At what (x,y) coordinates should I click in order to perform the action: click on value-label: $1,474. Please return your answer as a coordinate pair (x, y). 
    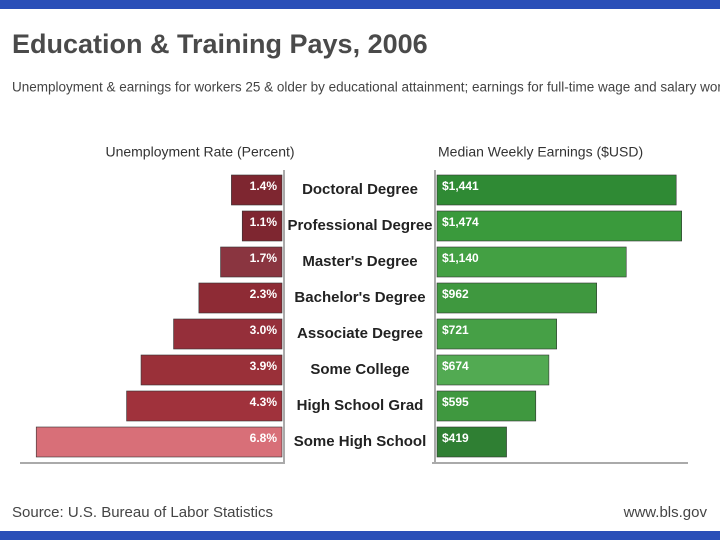
    Looking at the image, I should click on (460, 222).